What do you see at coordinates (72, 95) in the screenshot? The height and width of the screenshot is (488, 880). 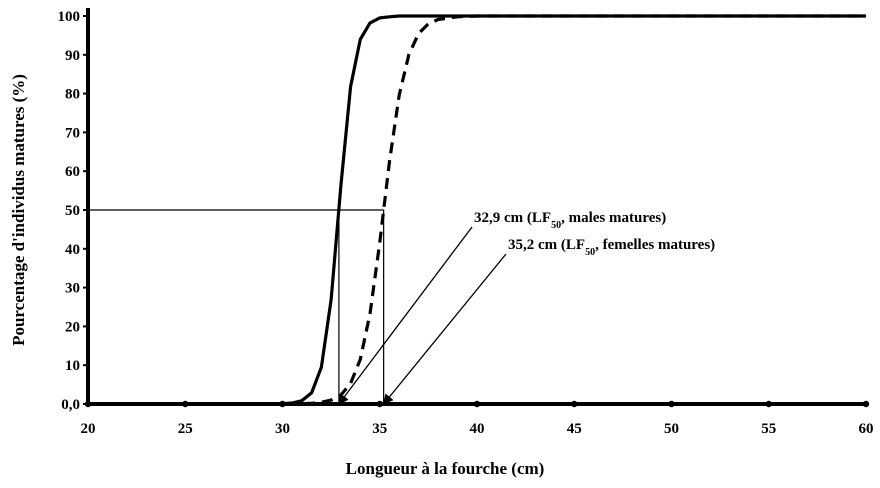 I see `y-tick-label: 80` at bounding box center [72, 95].